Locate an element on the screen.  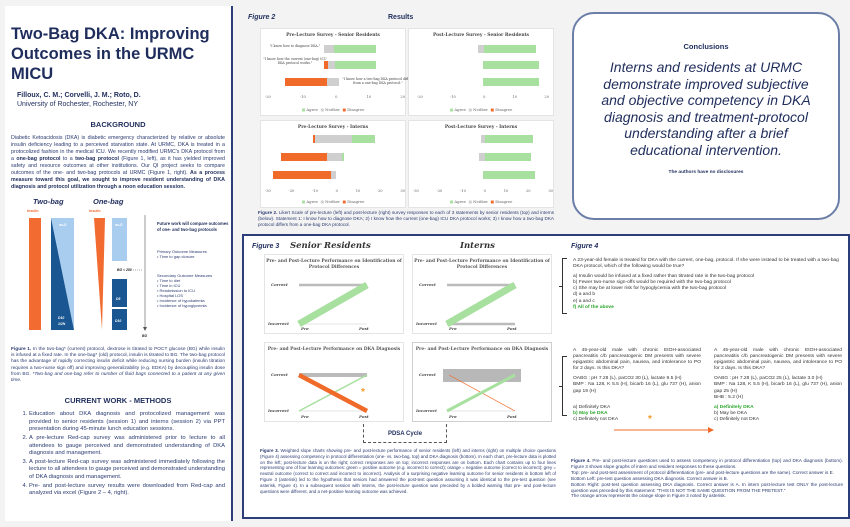
d5-label: D5 is located at coordinates (118, 299).